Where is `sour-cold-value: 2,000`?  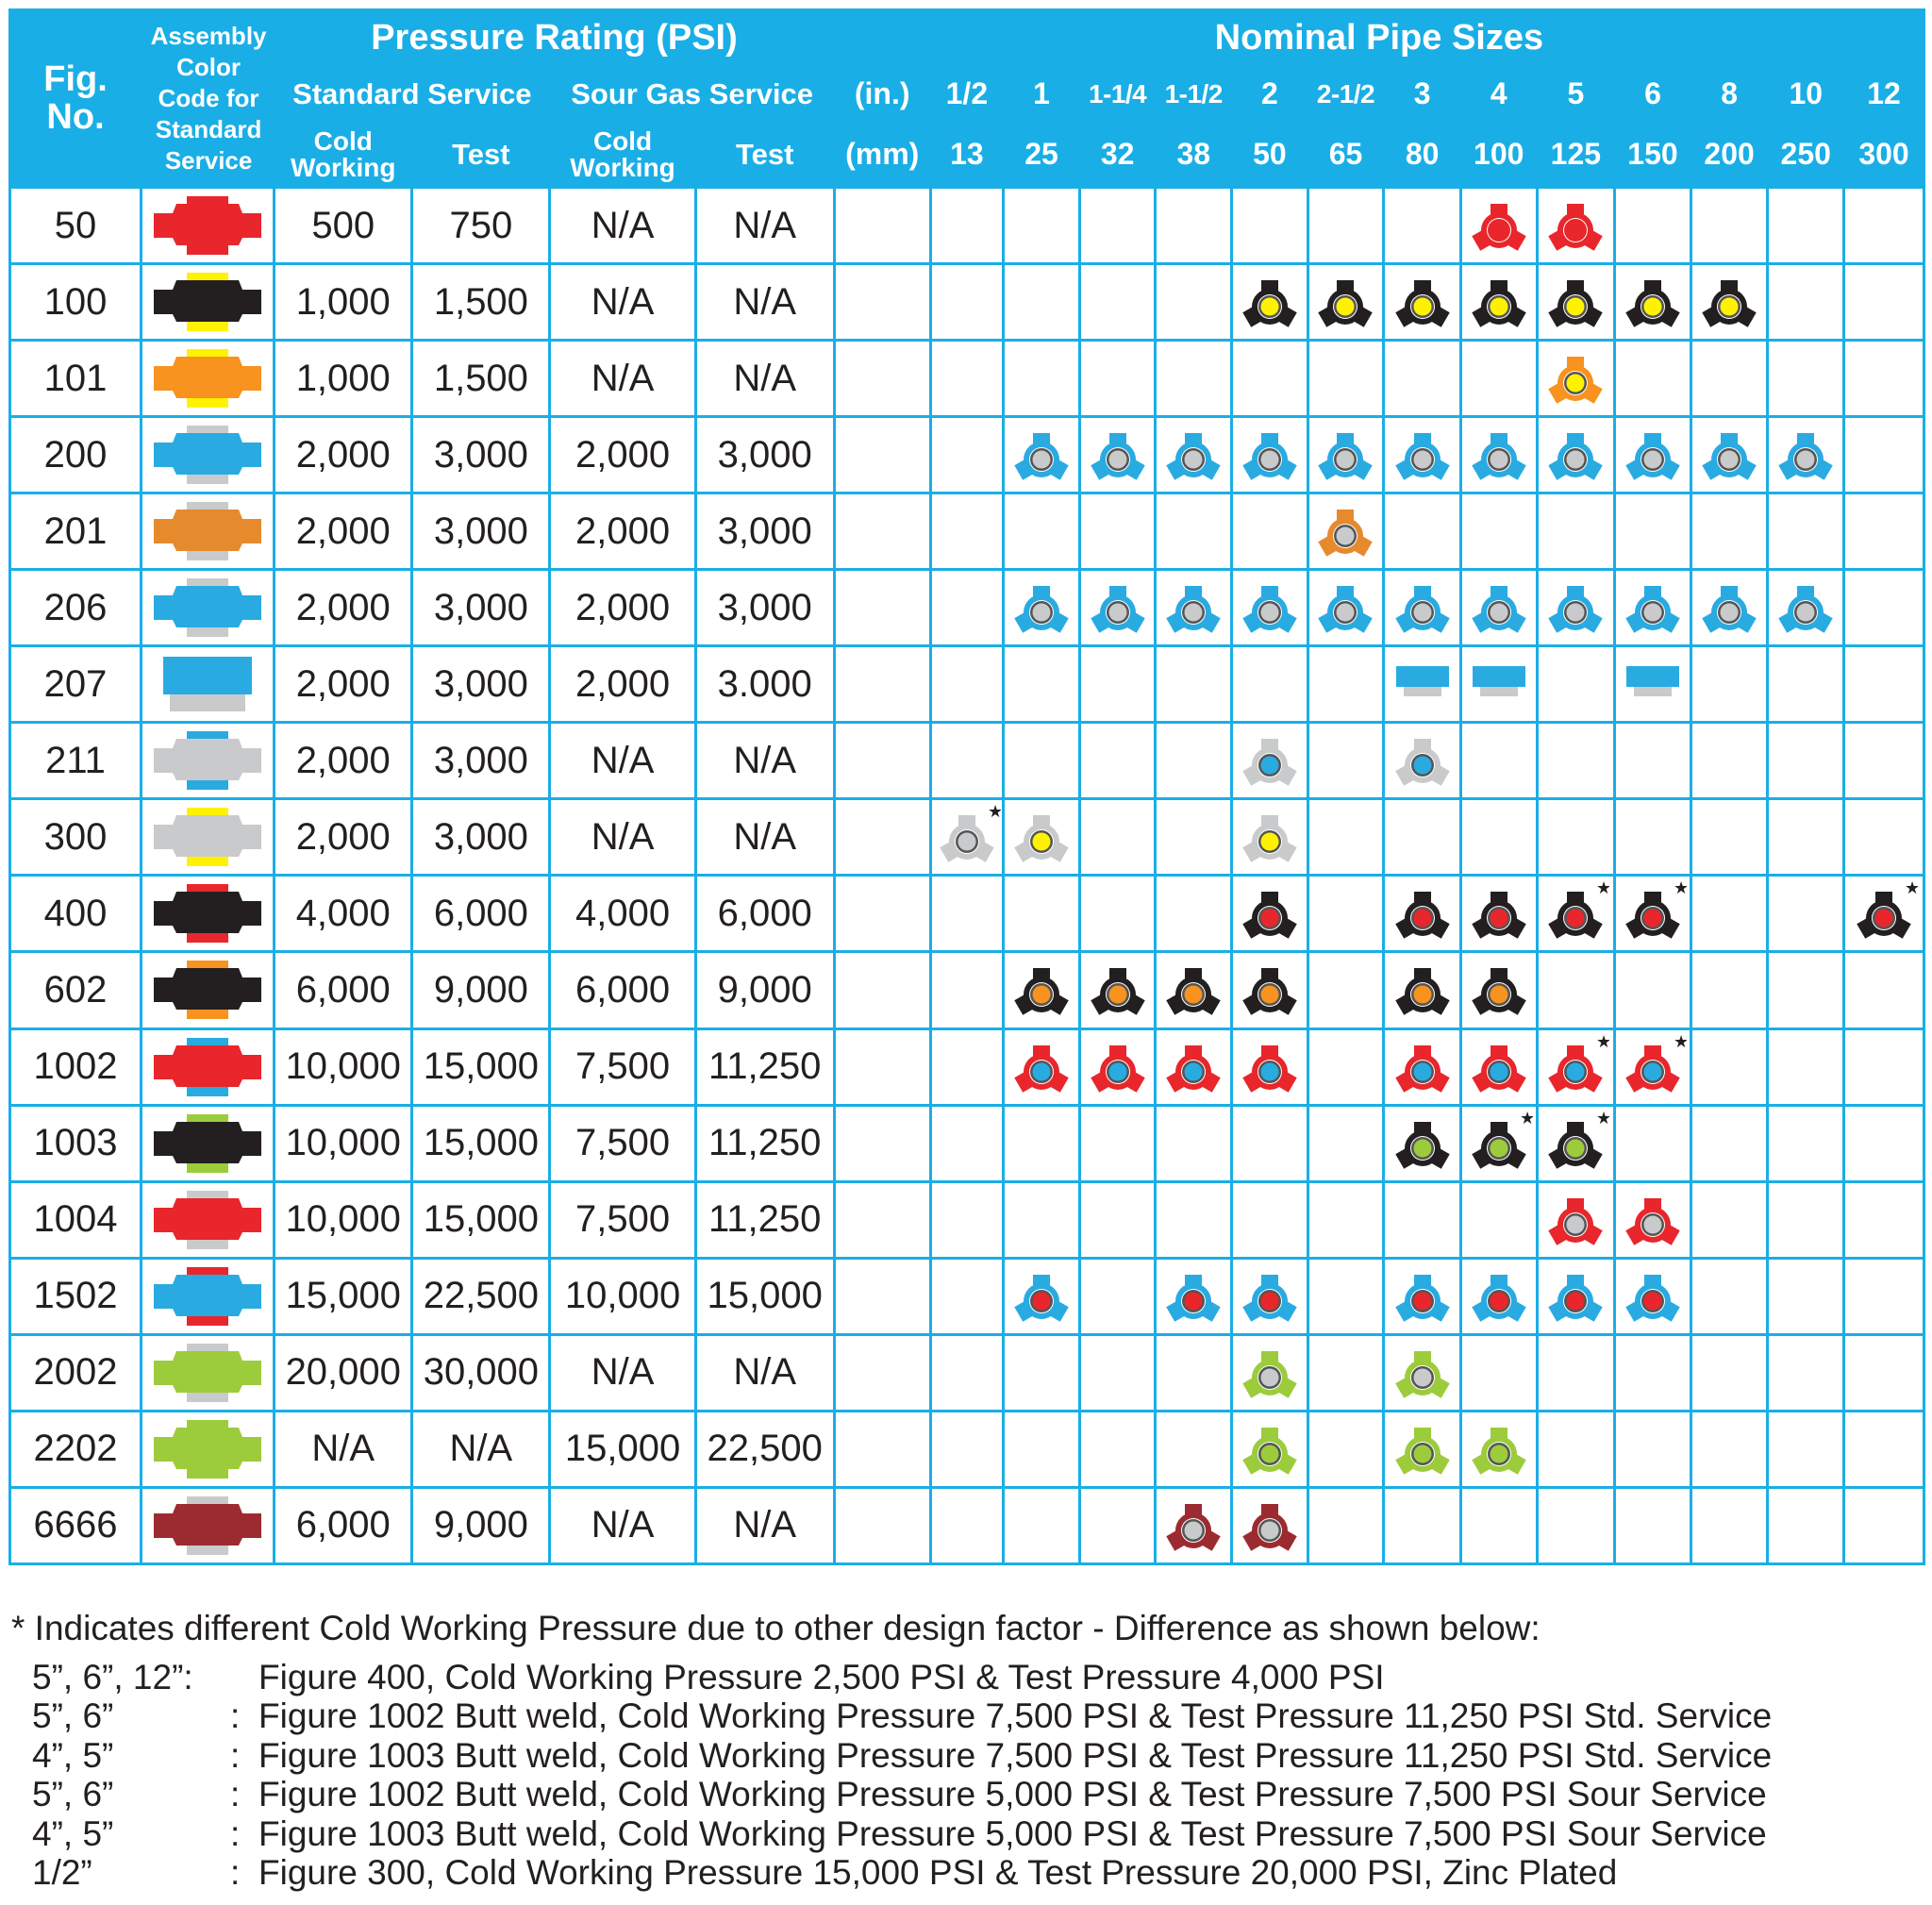 sour-cold-value: 2,000 is located at coordinates (622, 684).